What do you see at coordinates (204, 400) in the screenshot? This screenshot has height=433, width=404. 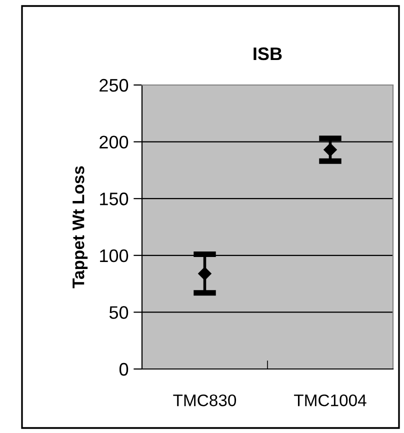 I see `x-tick-label: TMC830` at bounding box center [204, 400].